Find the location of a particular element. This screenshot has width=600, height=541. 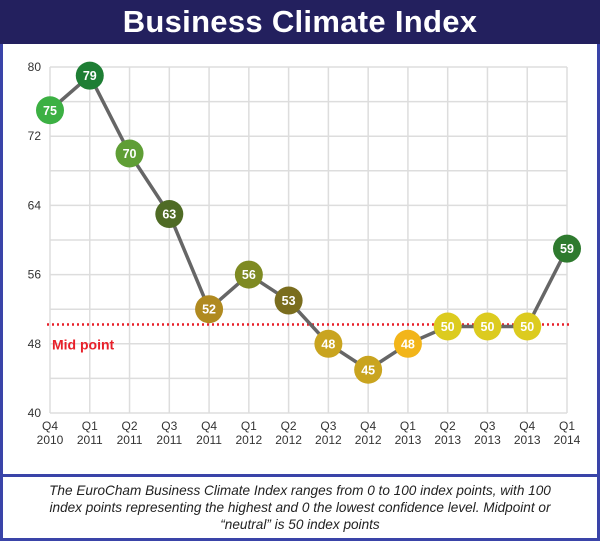

y-tick-label: 64 is located at coordinates (35, 205).